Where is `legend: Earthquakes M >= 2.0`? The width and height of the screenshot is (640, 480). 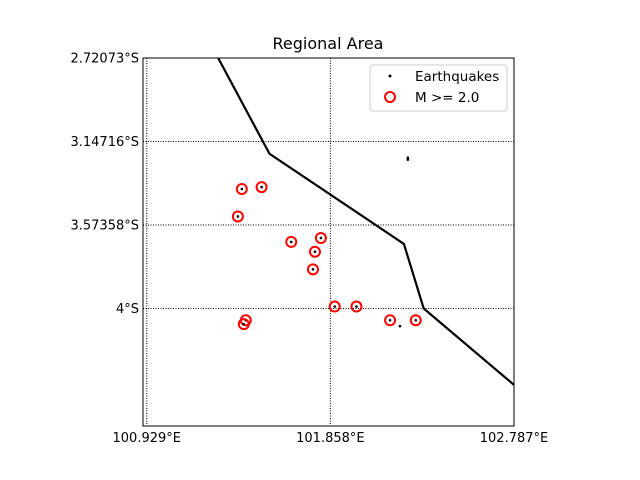 legend: Earthquakes M >= 2.0 is located at coordinates (438, 88).